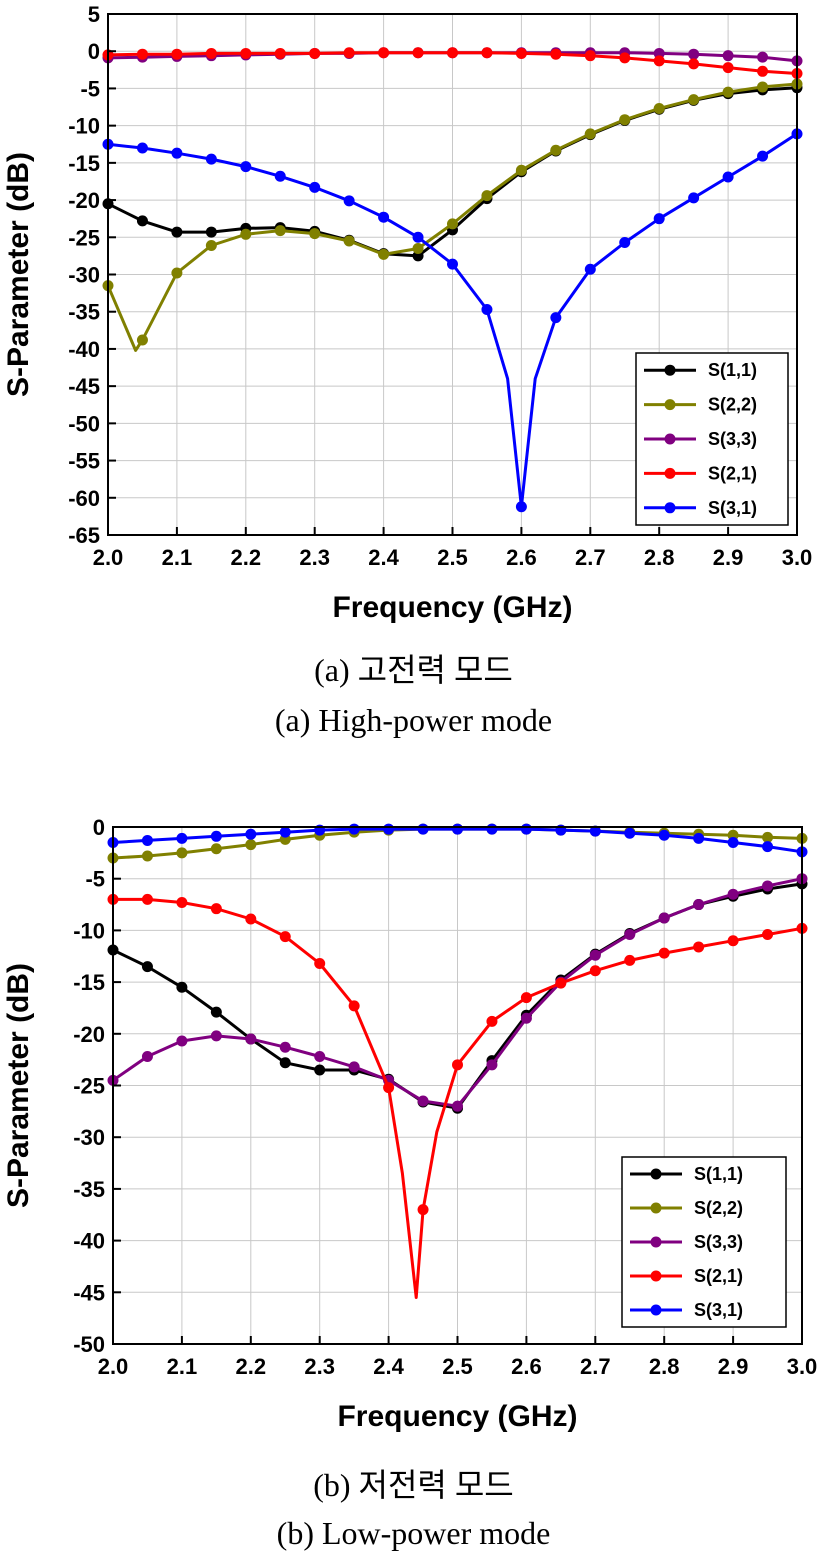  What do you see at coordinates (18, 274) in the screenshot?
I see `y-axis-title: S-Parameter (dB)` at bounding box center [18, 274].